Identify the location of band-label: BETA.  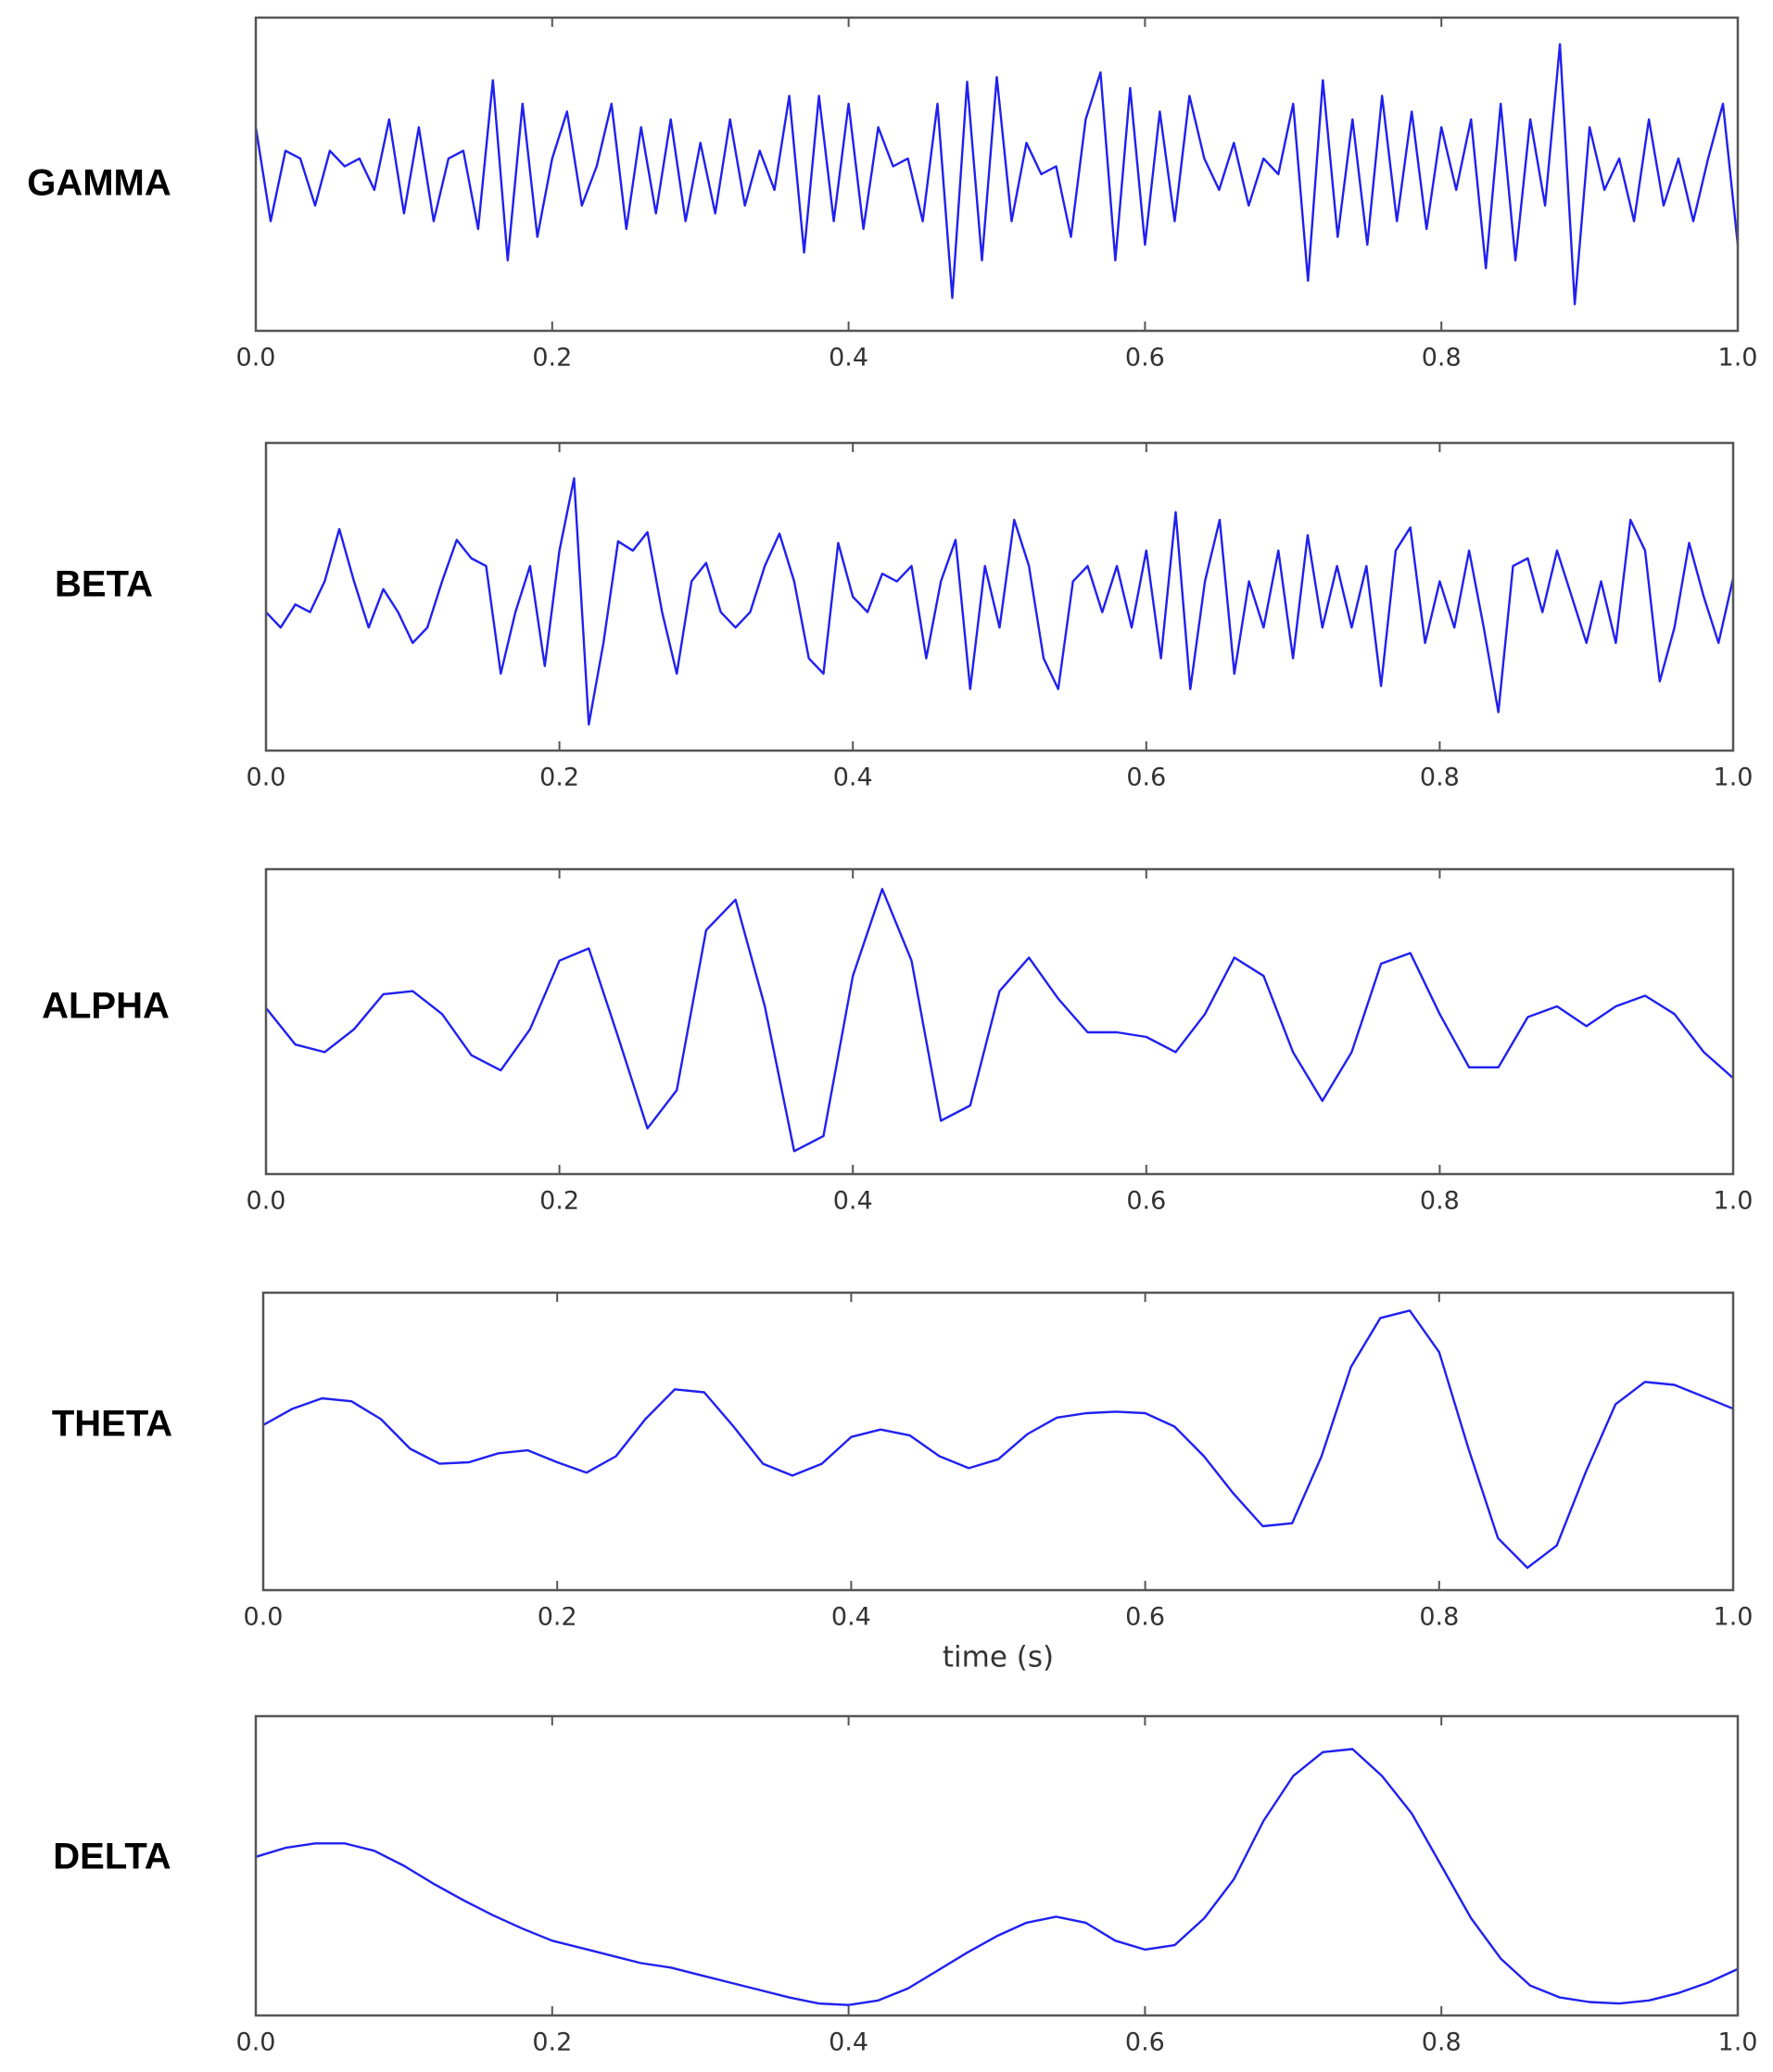
(104, 584).